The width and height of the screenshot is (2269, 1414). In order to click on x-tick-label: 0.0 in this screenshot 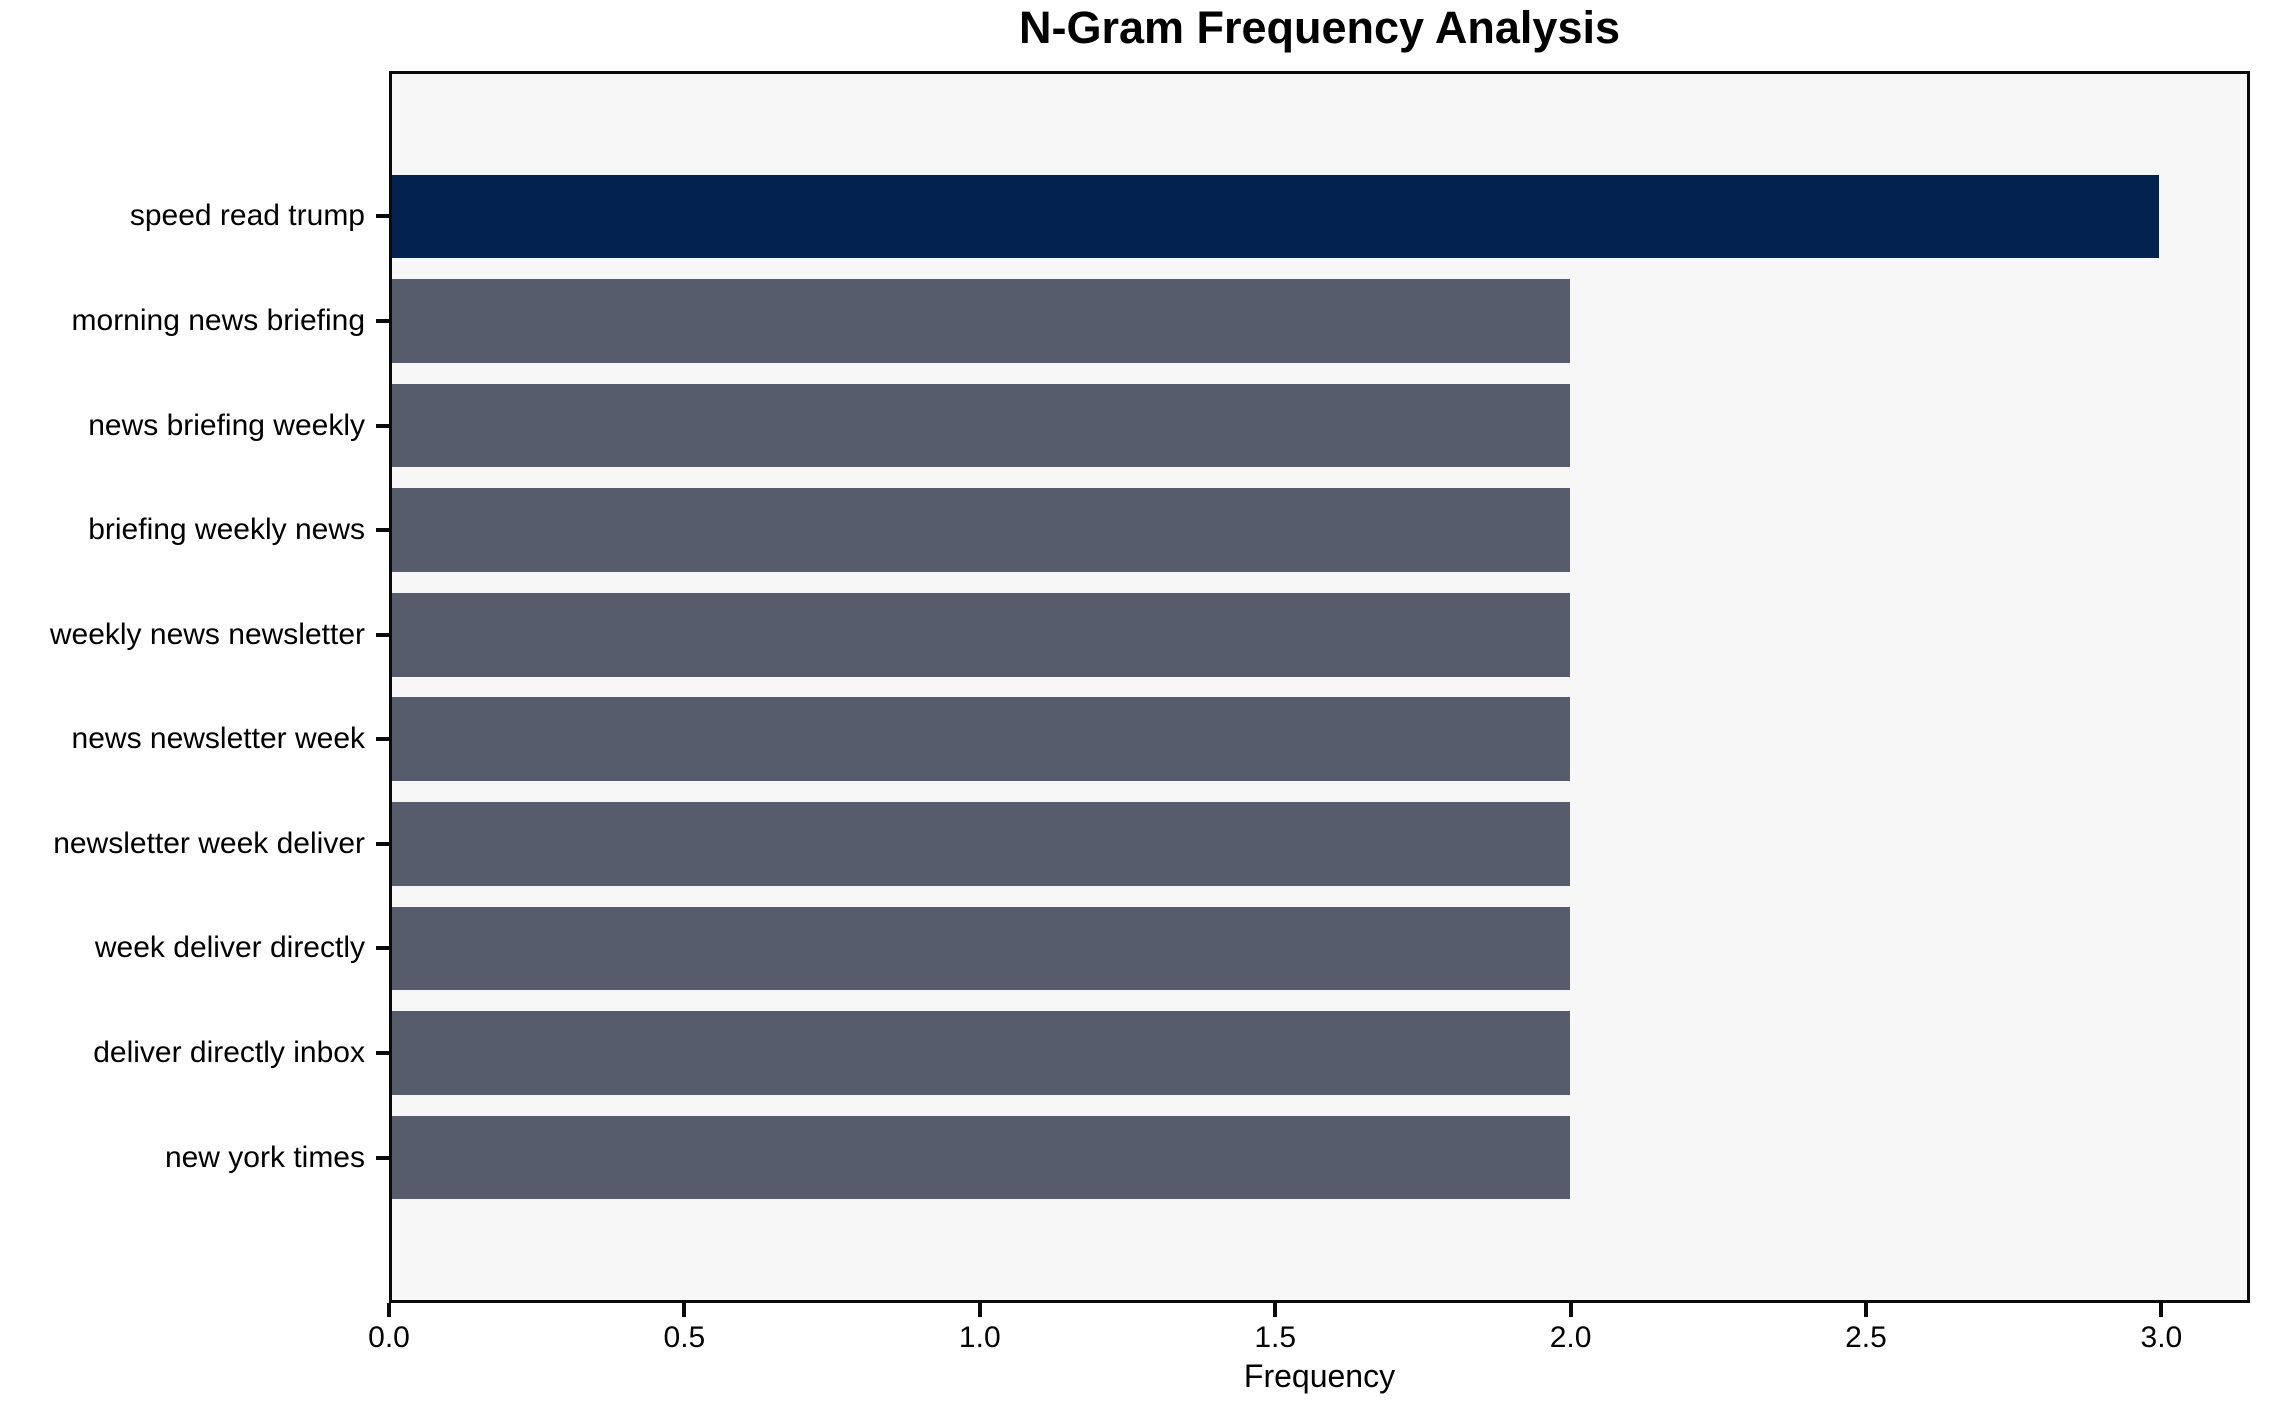, I will do `click(389, 1337)`.